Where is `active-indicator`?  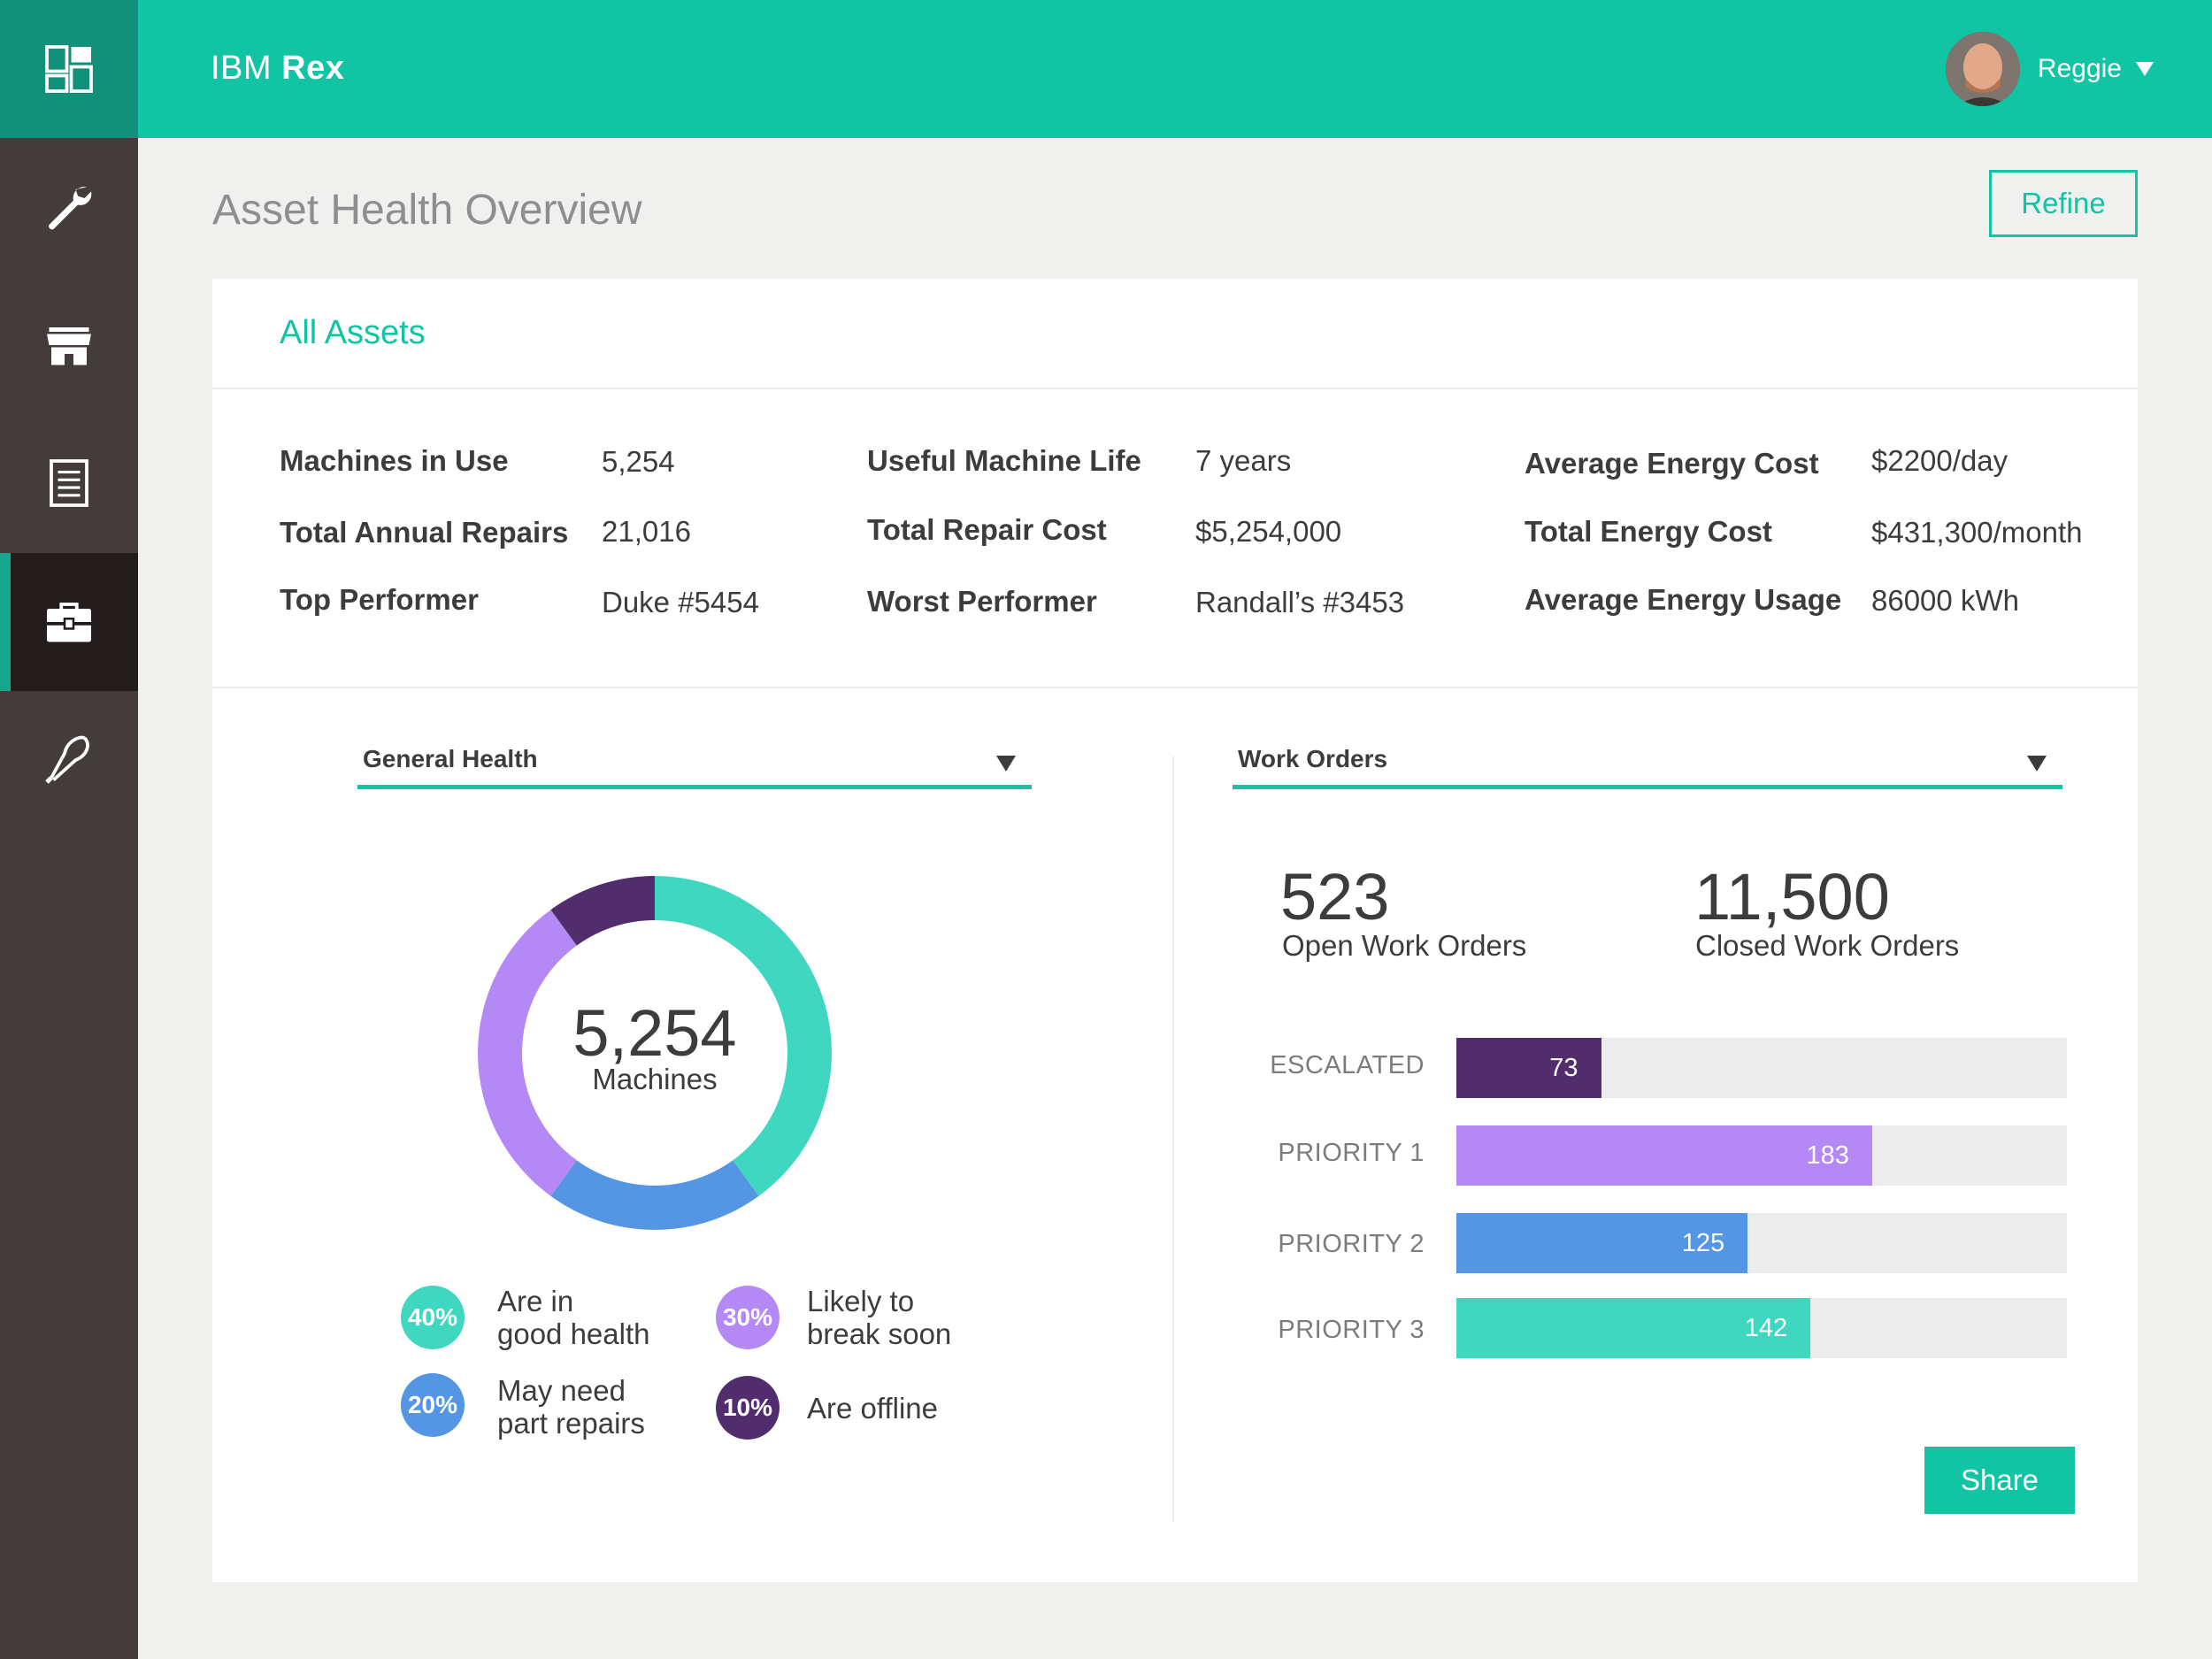
active-indicator is located at coordinates (6, 622).